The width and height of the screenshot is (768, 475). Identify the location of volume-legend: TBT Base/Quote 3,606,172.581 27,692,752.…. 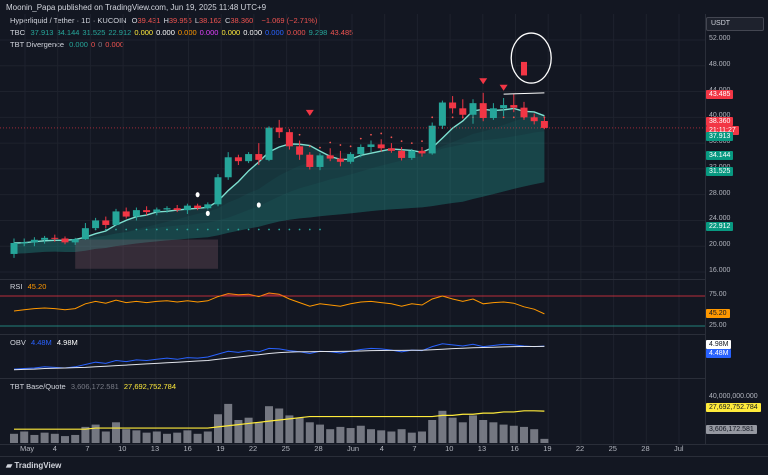
(94, 386).